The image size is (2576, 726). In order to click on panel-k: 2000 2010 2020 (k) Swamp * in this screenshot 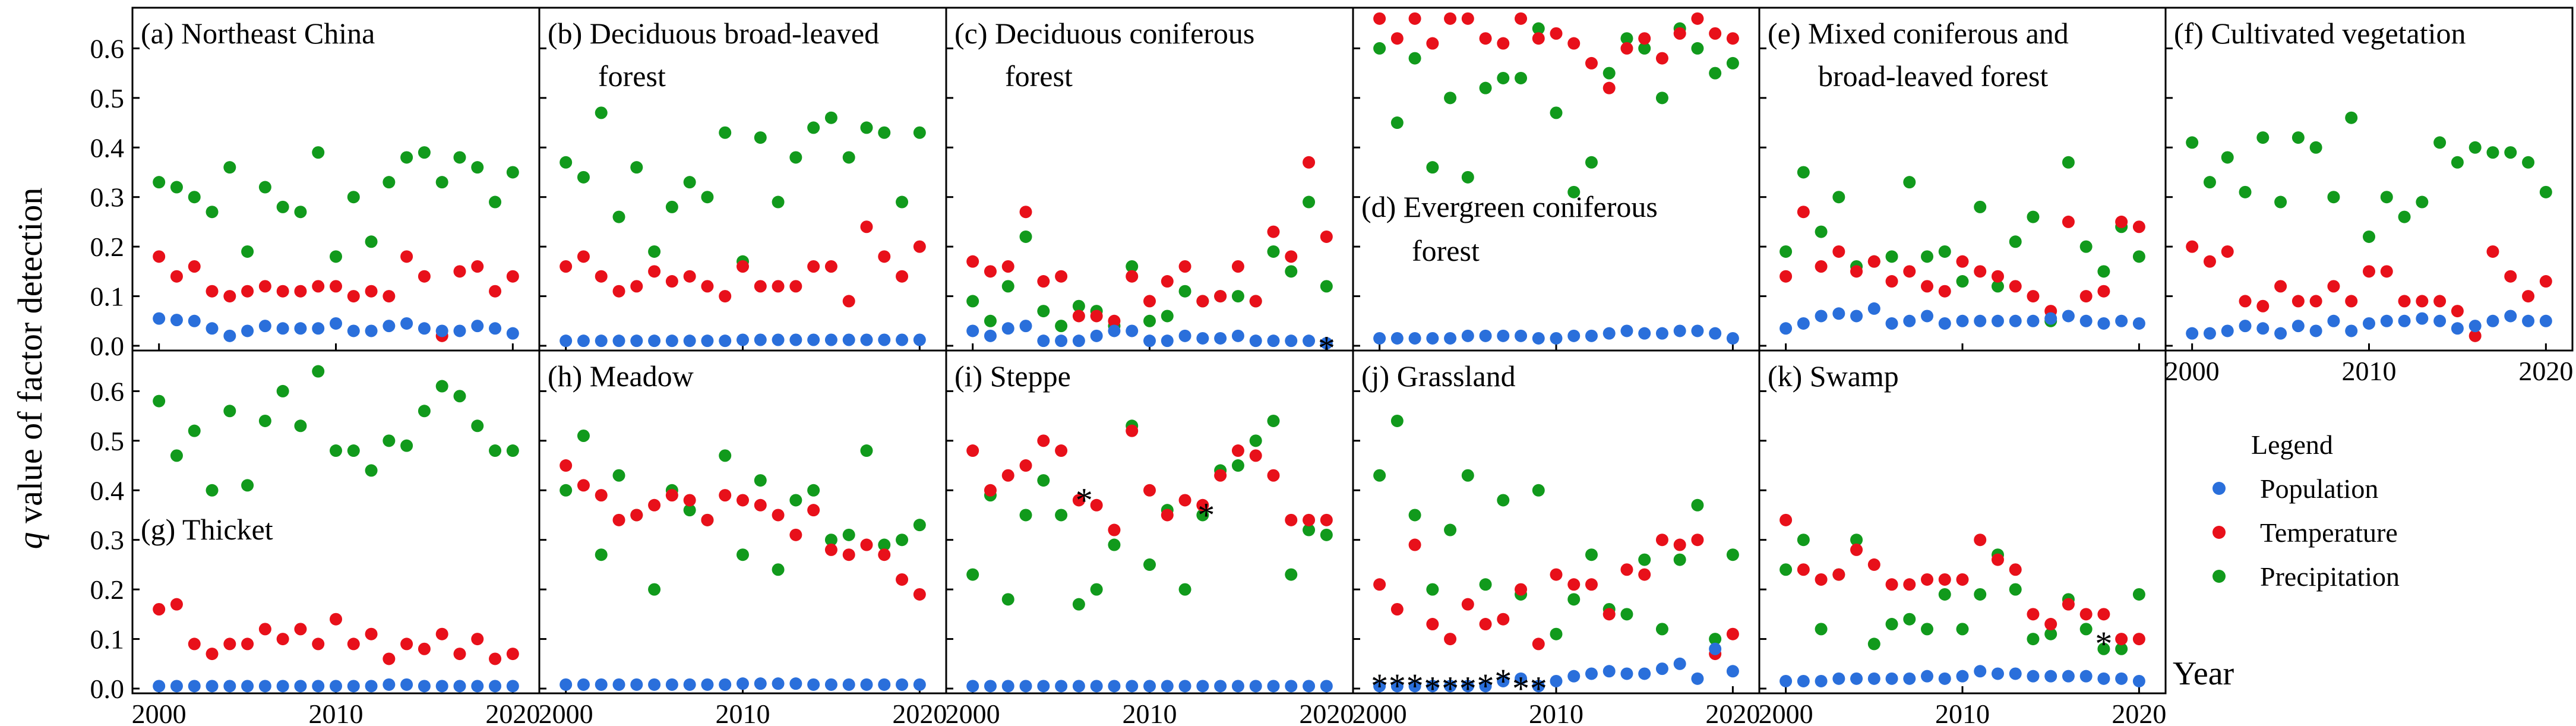, I will do `click(1962, 537)`.